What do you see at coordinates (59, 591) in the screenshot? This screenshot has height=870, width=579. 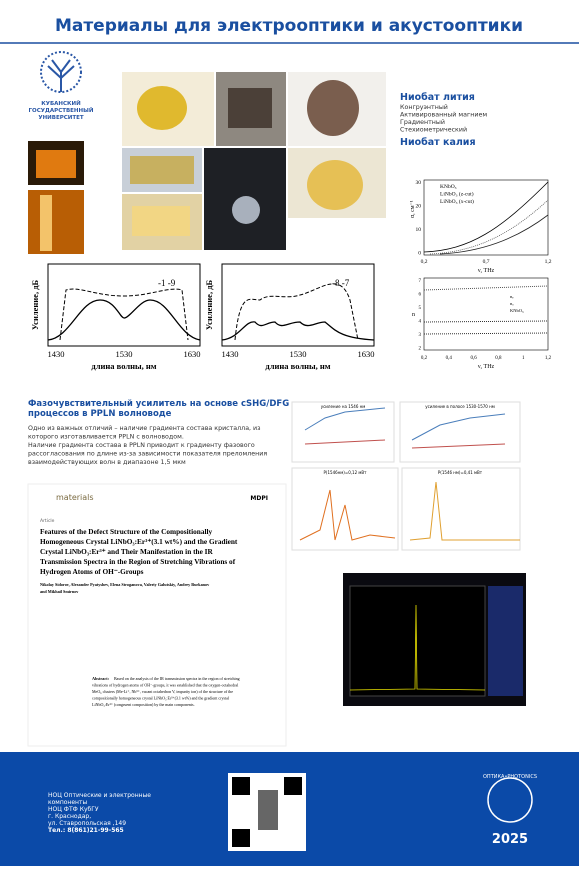 I see `paper-authors: and Mikhail Smirnov` at bounding box center [59, 591].